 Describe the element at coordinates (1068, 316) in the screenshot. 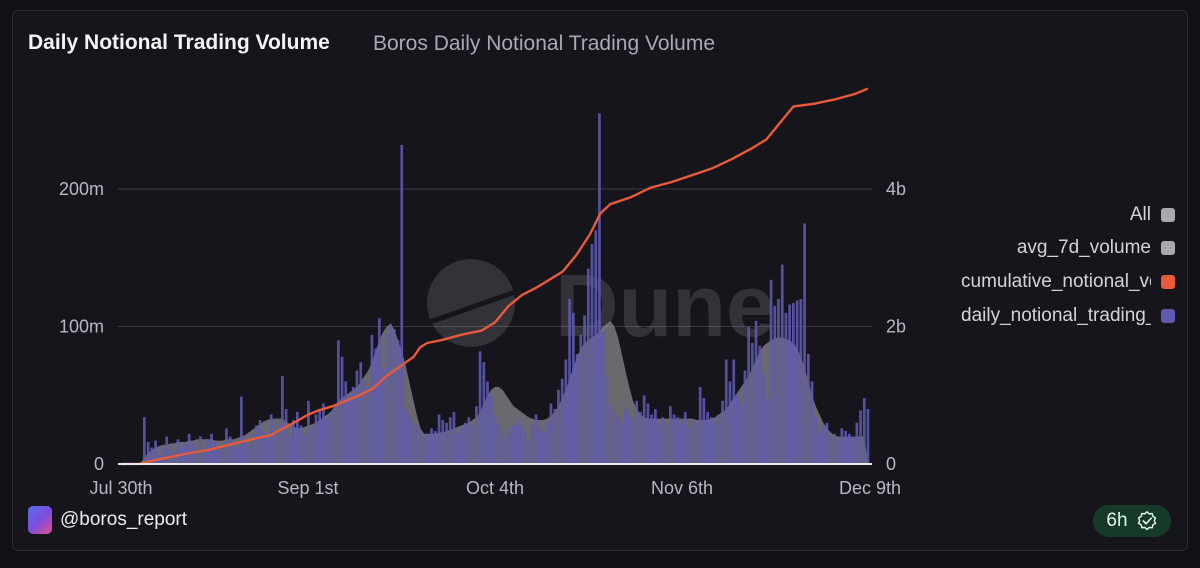

I see `legend-item-daily: daily_notional_trading_volume` at that location.